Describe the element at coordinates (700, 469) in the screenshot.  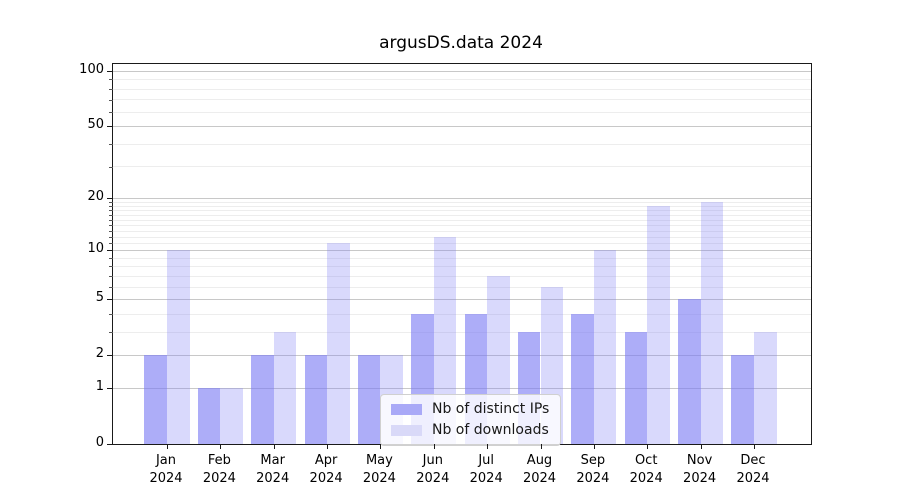
I see `x-tick-label: Nov 2024` at that location.